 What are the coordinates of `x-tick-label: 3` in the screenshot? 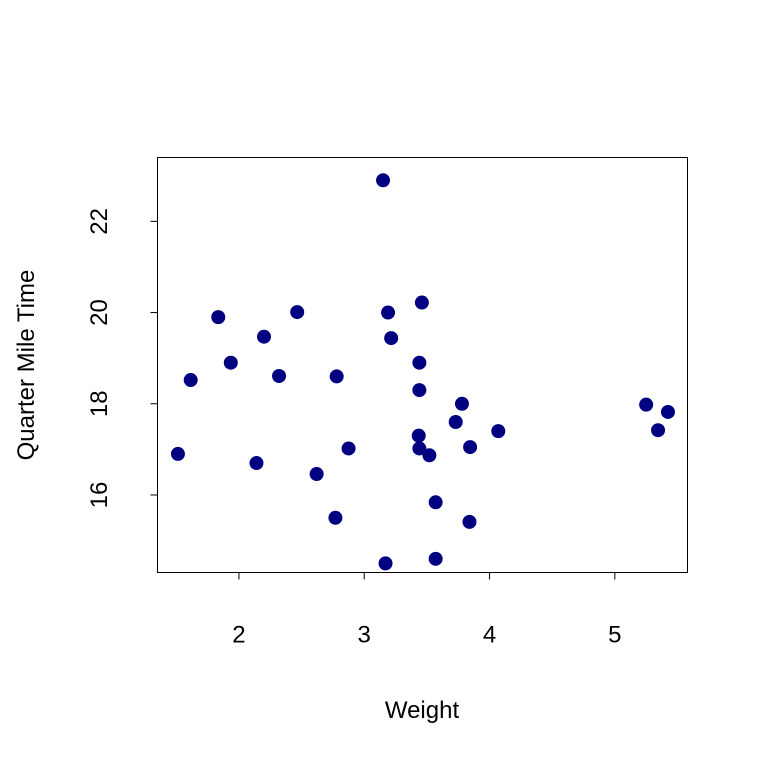 It's located at (364, 635).